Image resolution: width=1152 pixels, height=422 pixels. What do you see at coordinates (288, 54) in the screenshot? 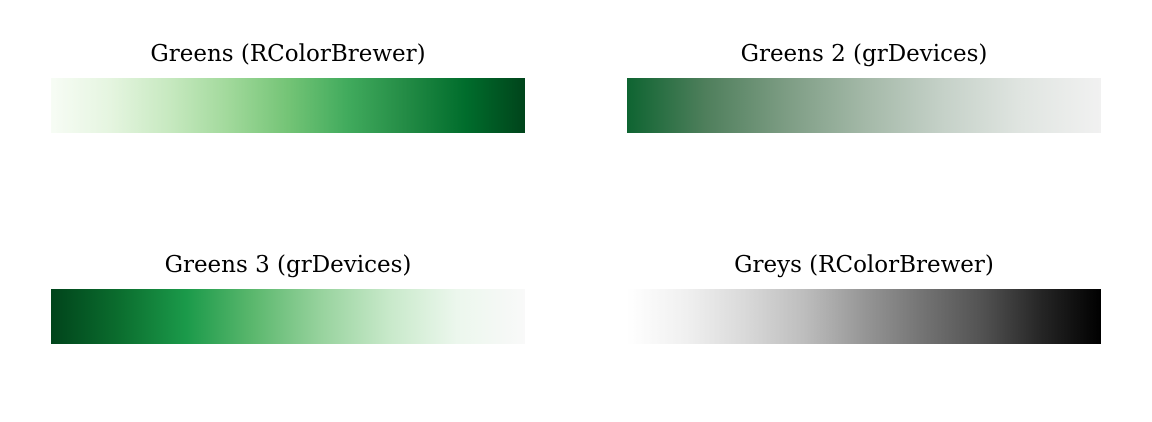
I see `palette-title: Greens (RColorBrewer)` at bounding box center [288, 54].